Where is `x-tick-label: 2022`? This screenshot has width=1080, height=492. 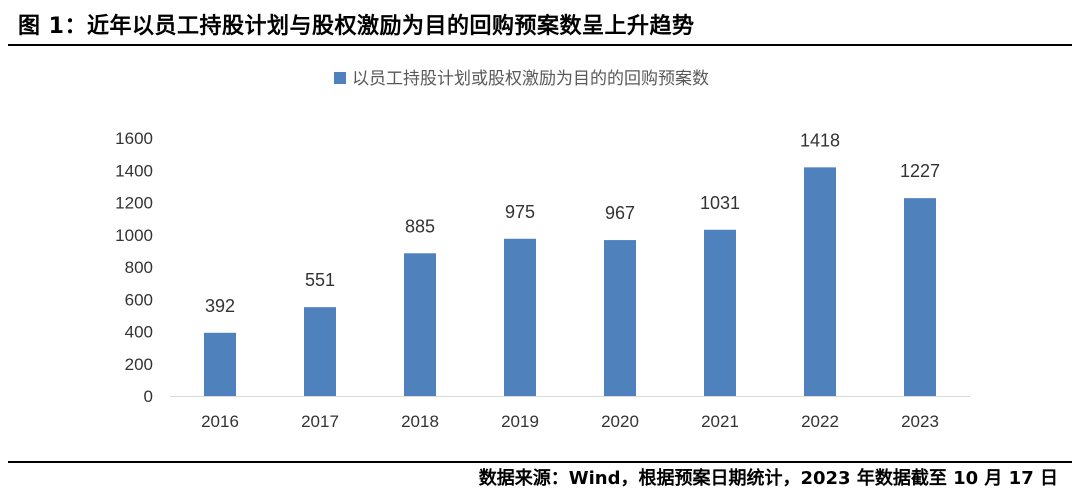
x-tick-label: 2022 is located at coordinates (820, 421).